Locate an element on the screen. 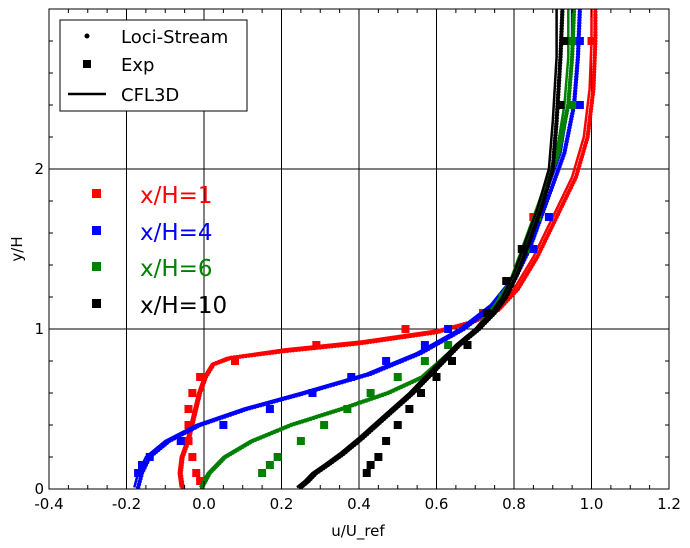  annotations: x/H=1 x/H=4 x/H=6 x/H=10 is located at coordinates (159, 251).